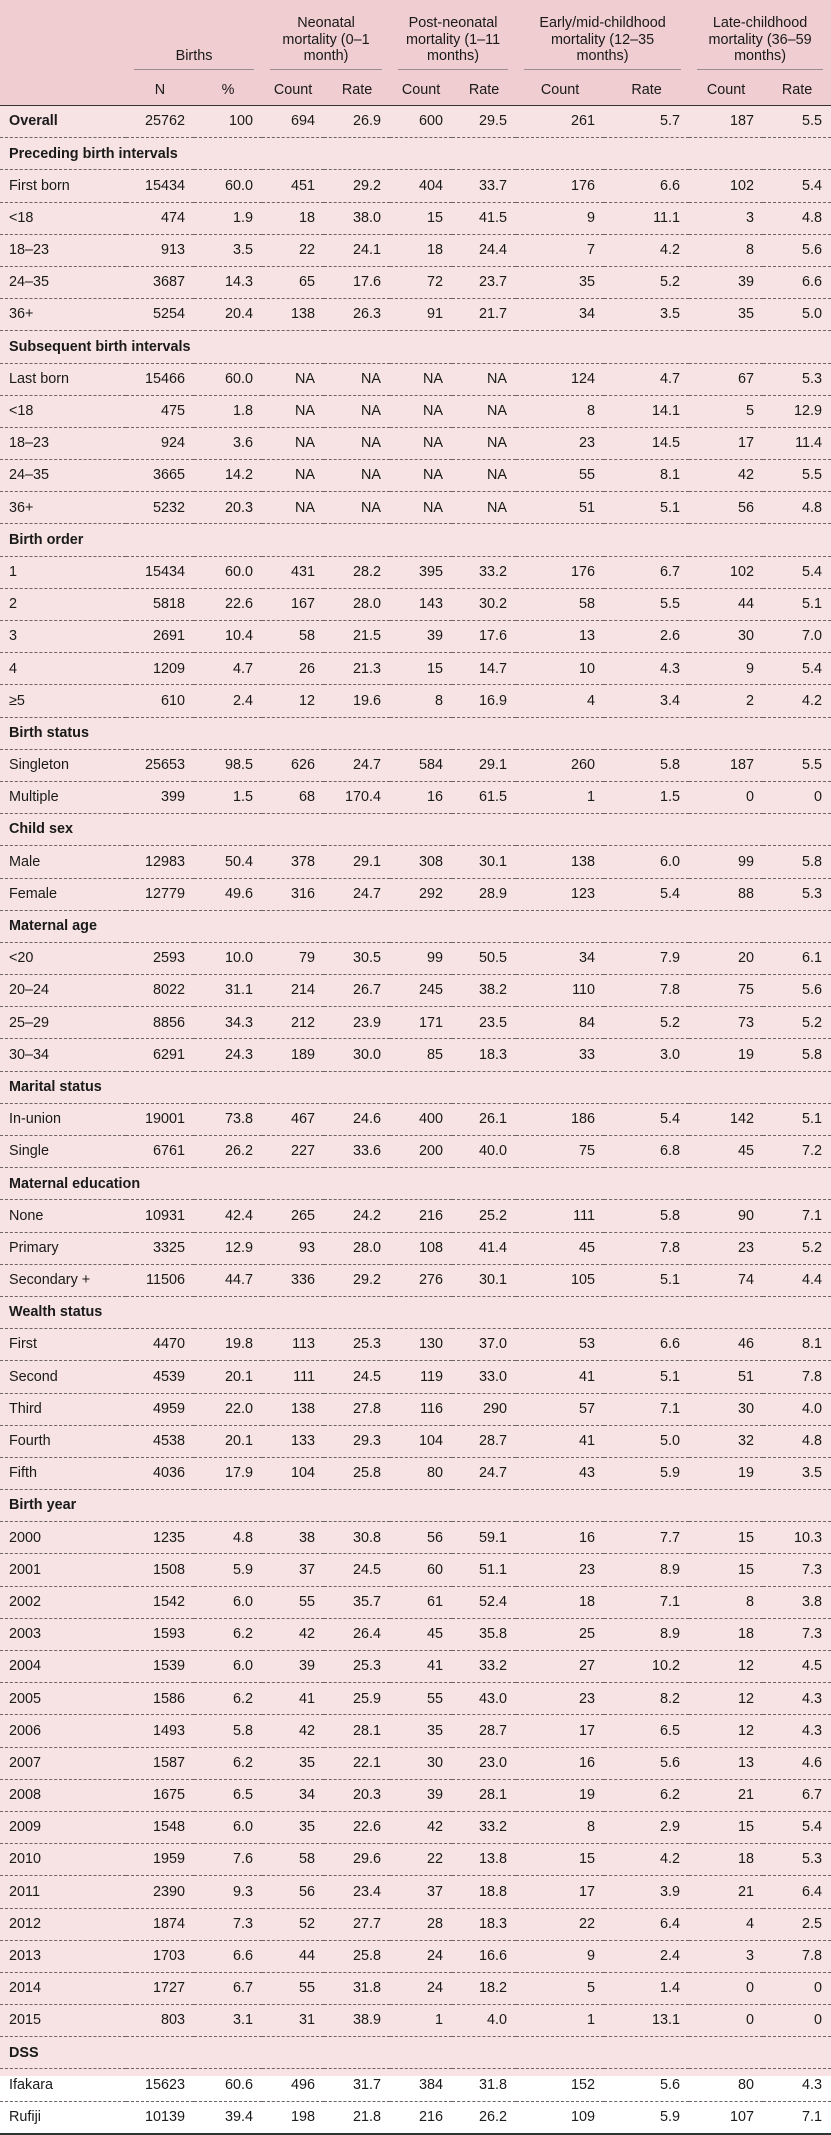 Image resolution: width=831 pixels, height=2135 pixels. What do you see at coordinates (160, 1120) in the screenshot?
I see `table-cell: 19001` at bounding box center [160, 1120].